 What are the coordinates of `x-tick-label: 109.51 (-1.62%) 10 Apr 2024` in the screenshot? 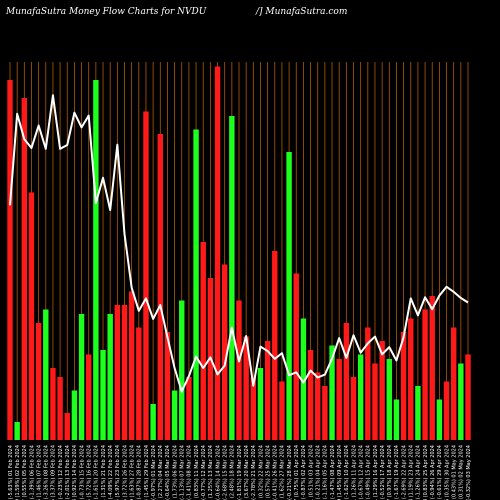 It's located at (347, 472).